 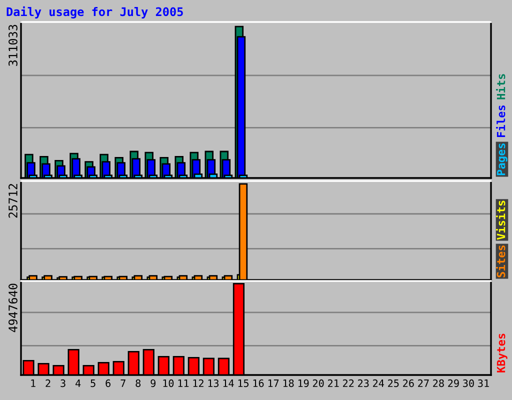 I want to click on x-tick-label: 19, so click(x=303, y=383).